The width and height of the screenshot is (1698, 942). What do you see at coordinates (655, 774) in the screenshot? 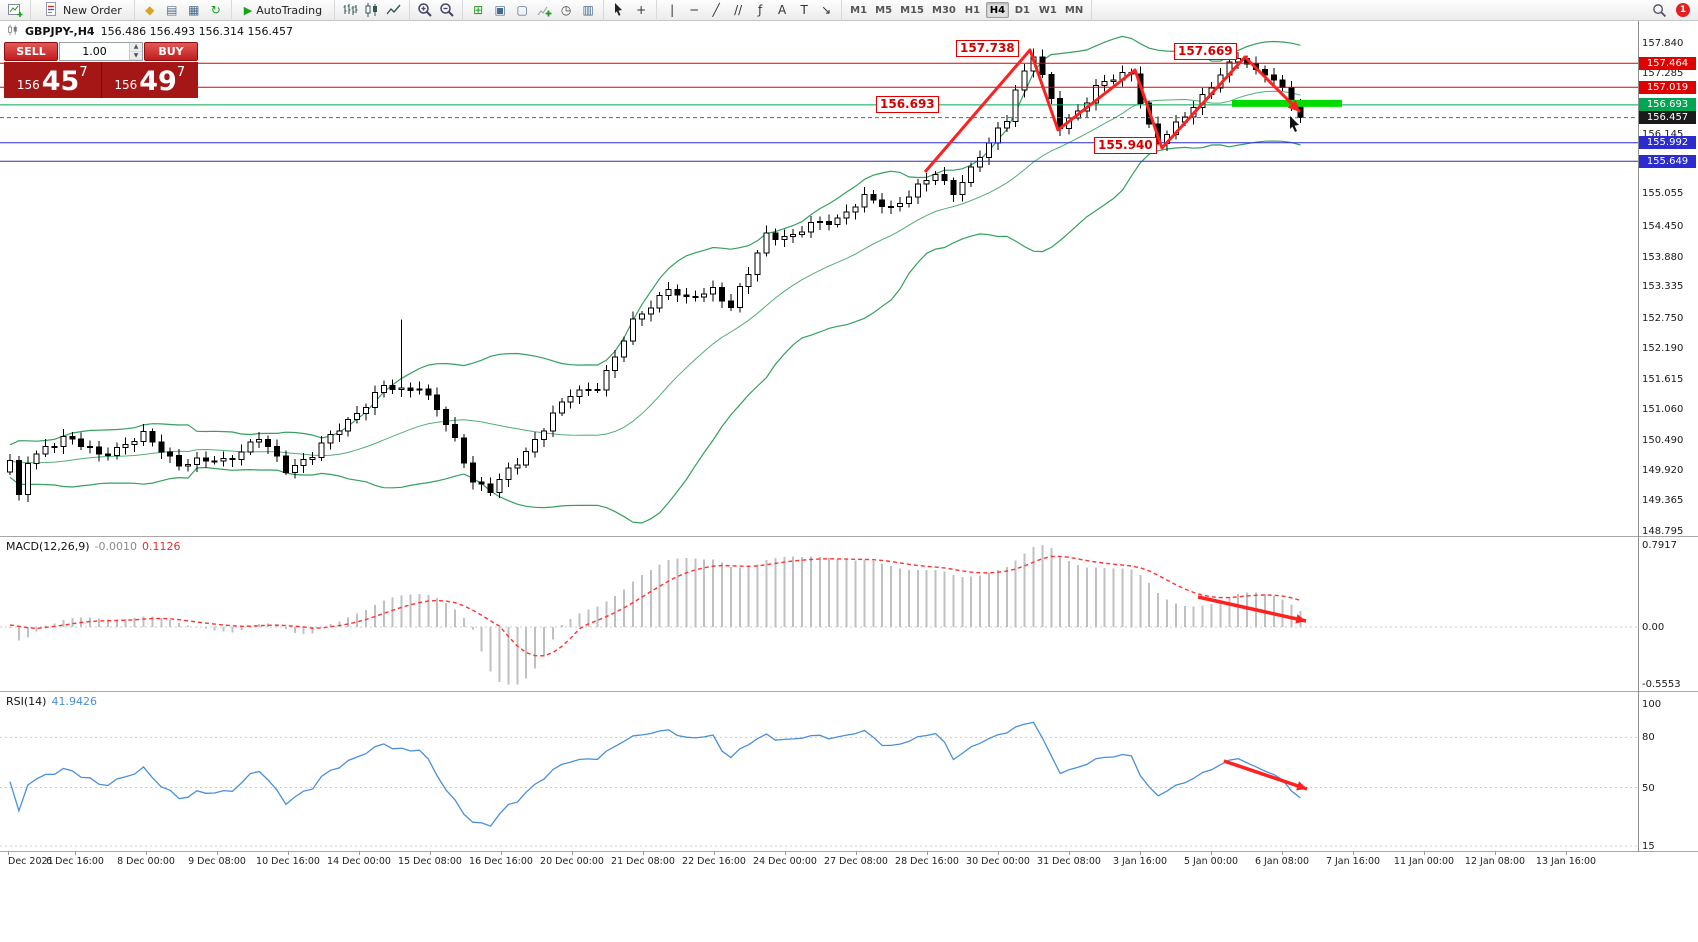
I see `rsi-line` at bounding box center [655, 774].